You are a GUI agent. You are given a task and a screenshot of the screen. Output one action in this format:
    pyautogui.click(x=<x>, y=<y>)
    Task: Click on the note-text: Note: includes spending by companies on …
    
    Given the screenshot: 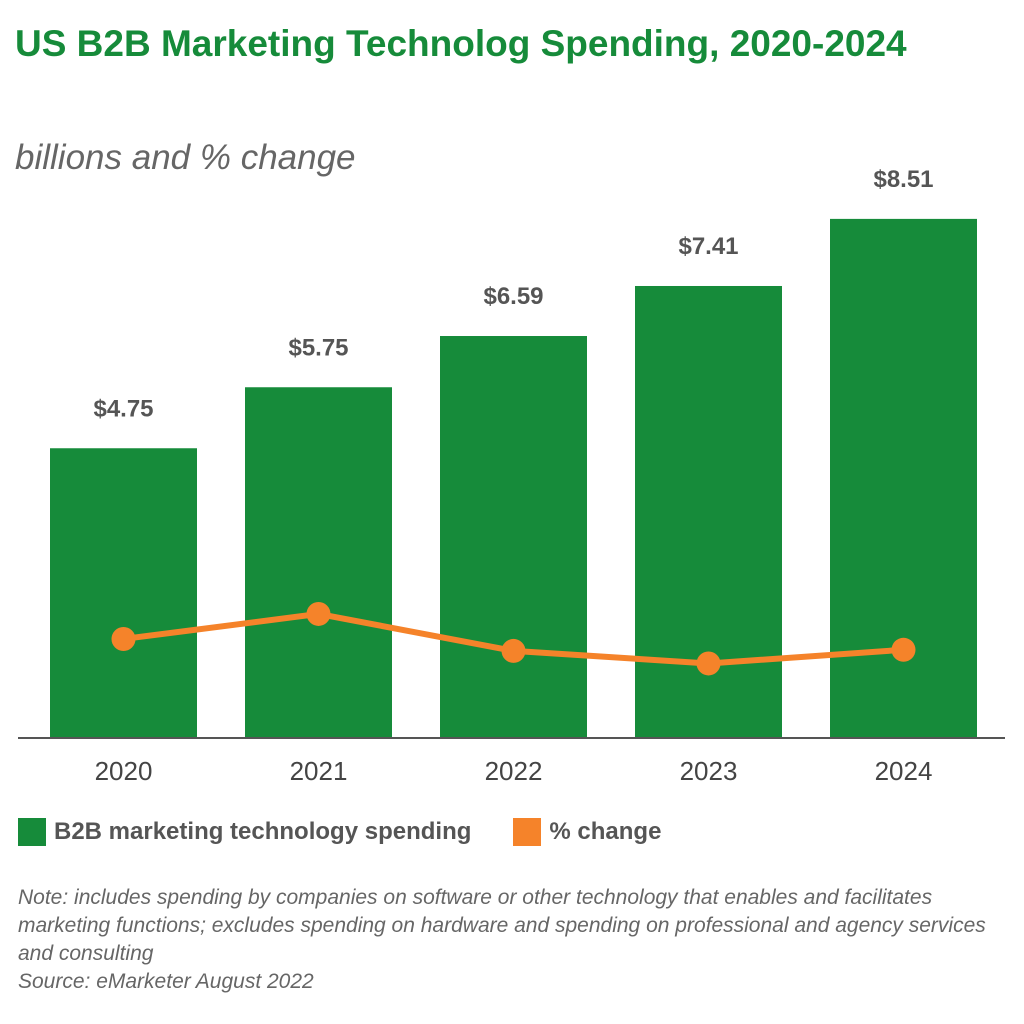 What is the action you would take?
    pyautogui.click(x=502, y=925)
    